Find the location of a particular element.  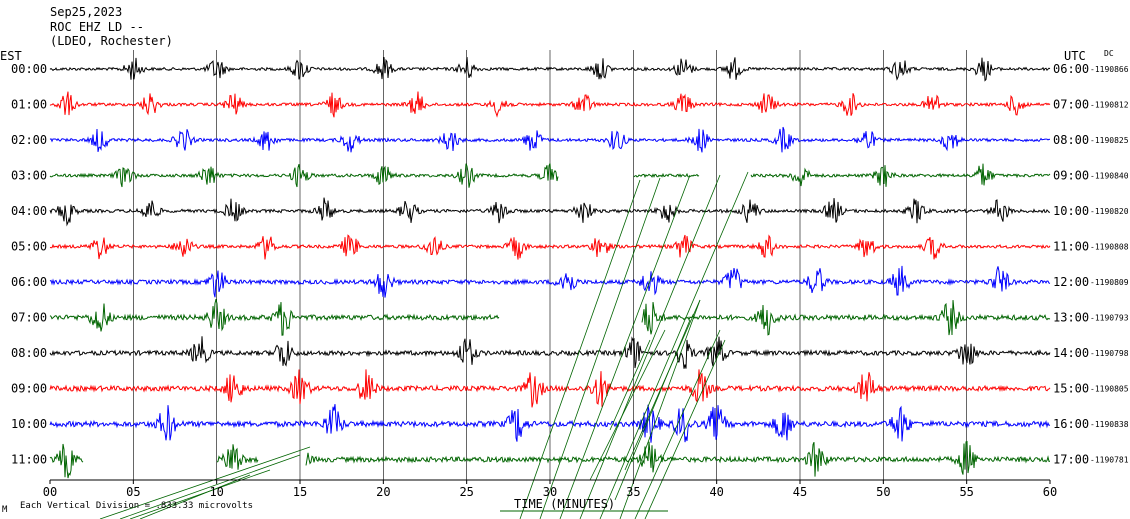

utc-hour-label: 09:00 is located at coordinates (1071, 176).